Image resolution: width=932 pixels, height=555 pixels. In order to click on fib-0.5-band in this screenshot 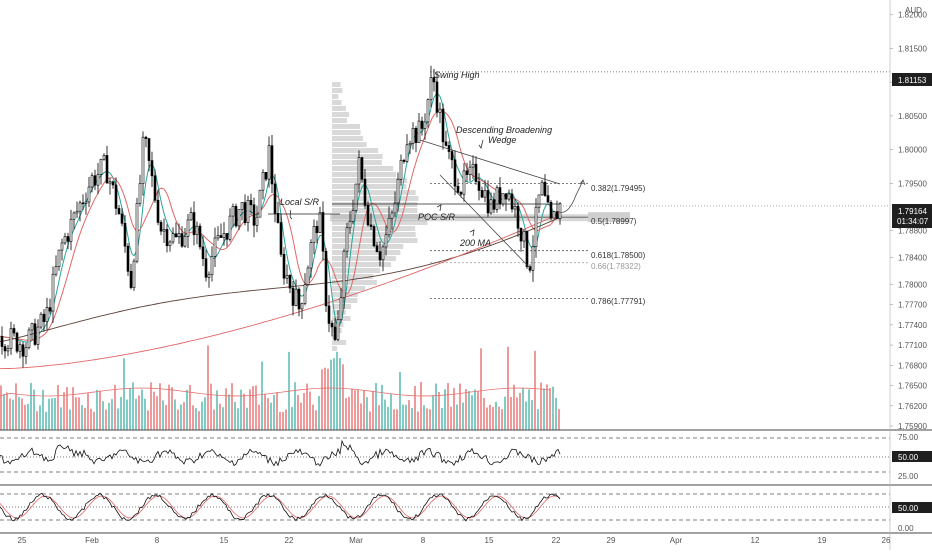, I will do `click(460, 218)`.